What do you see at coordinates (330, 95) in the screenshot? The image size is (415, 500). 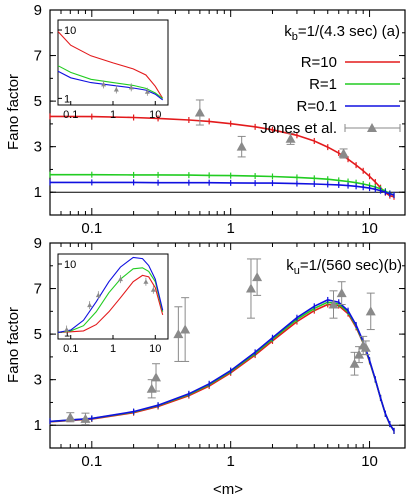 I see `legend: R=10 R=1 R=0.1 Jones et al.` at bounding box center [330, 95].